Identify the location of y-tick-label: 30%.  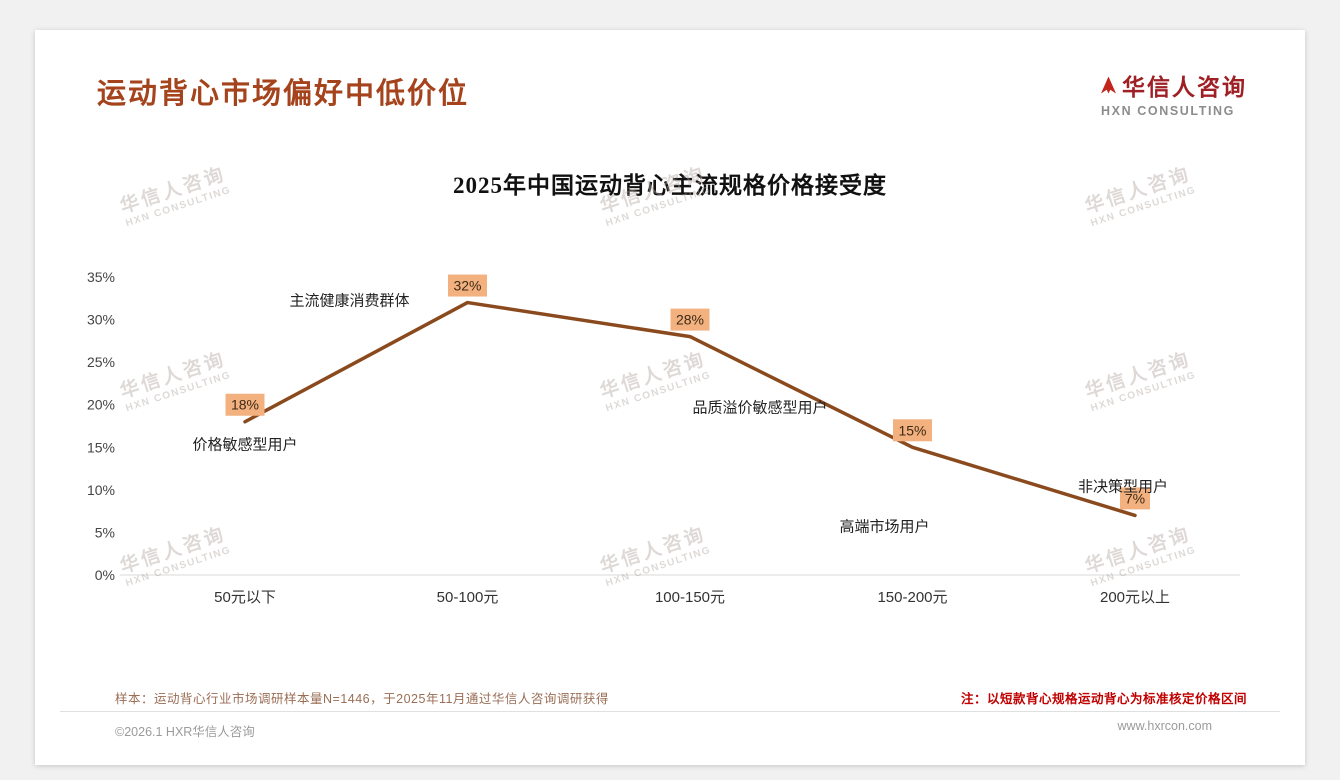
(101, 320).